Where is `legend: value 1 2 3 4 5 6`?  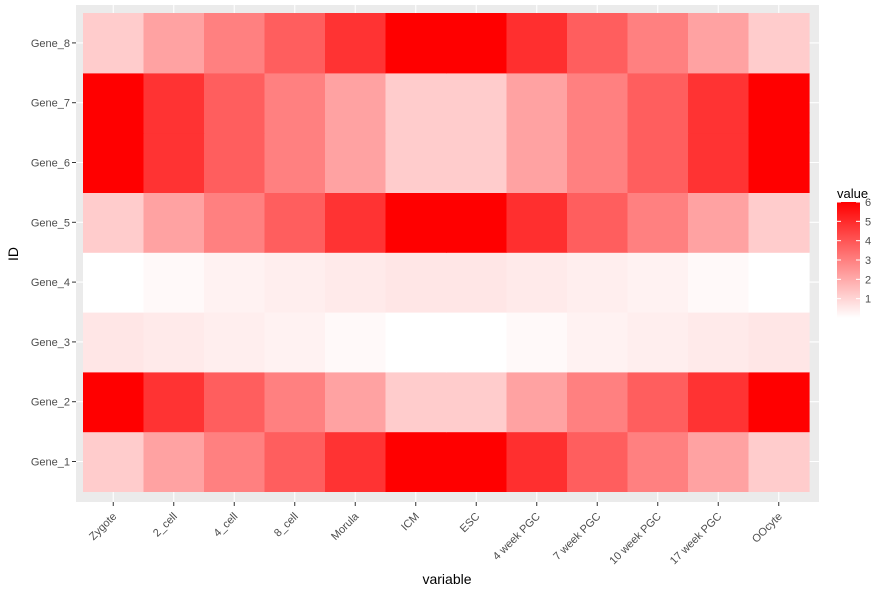 legend: value 1 2 3 4 5 6 is located at coordinates (854, 252).